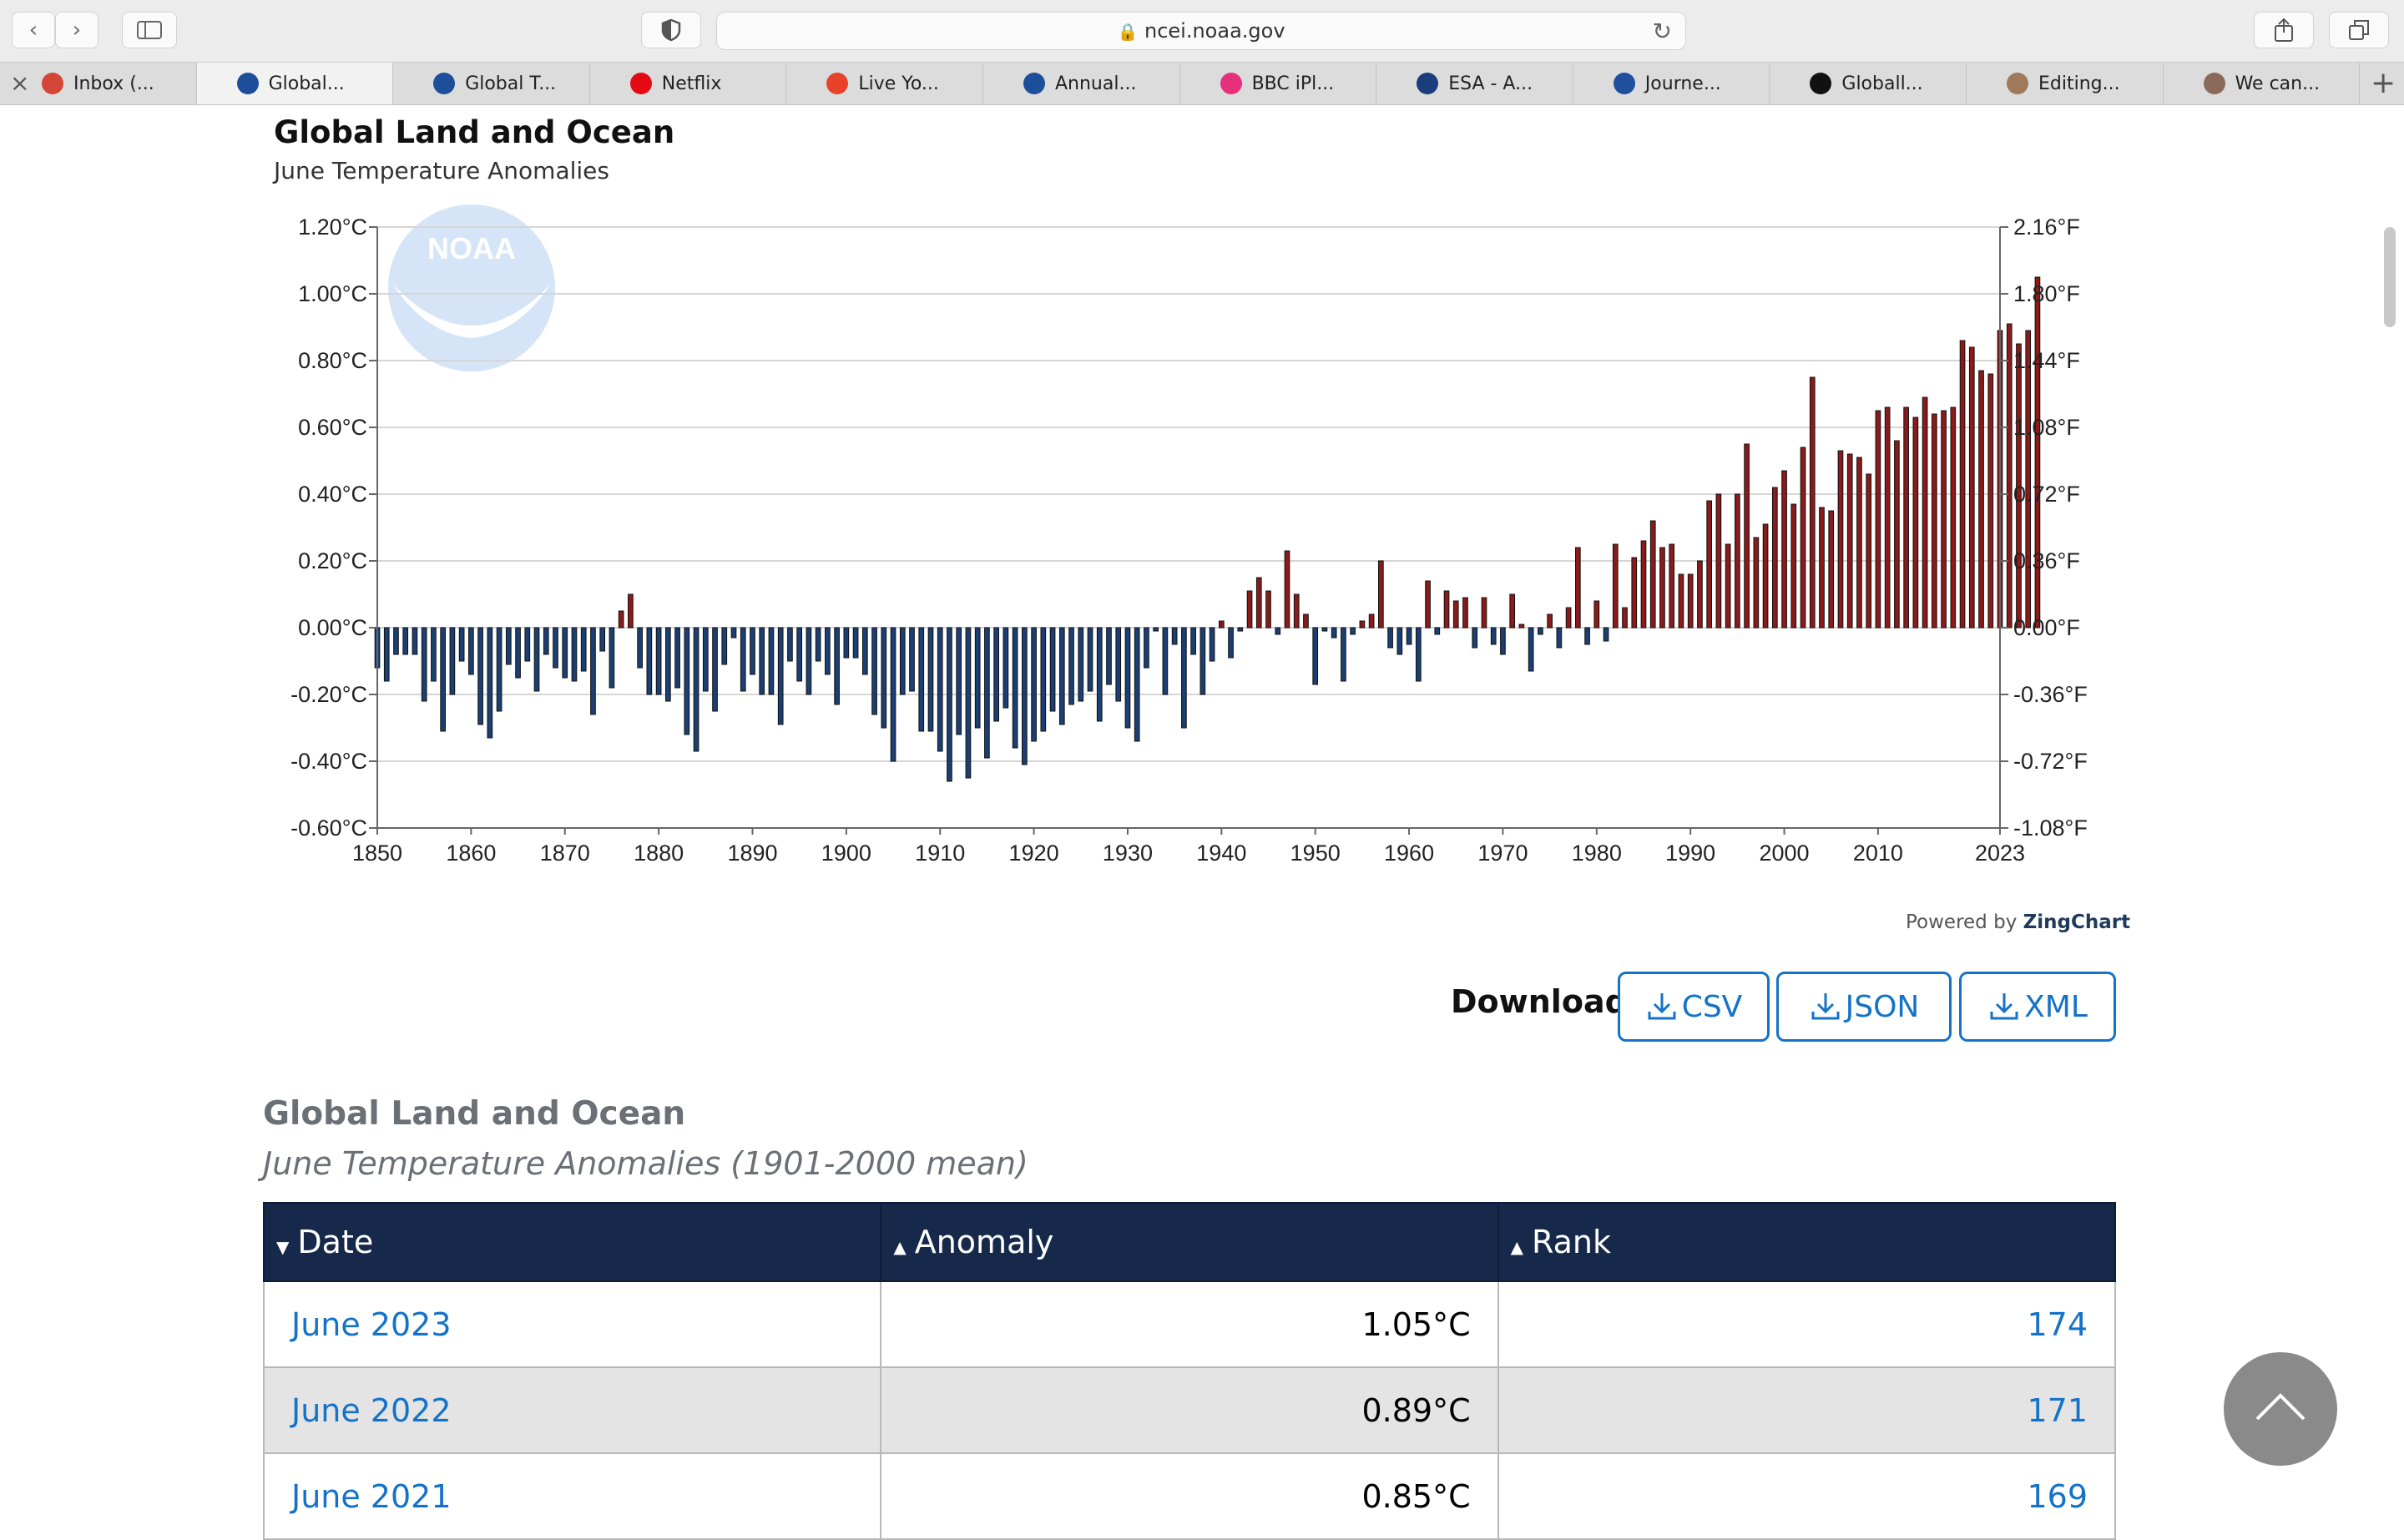  I want to click on tabs-icon, so click(2359, 30).